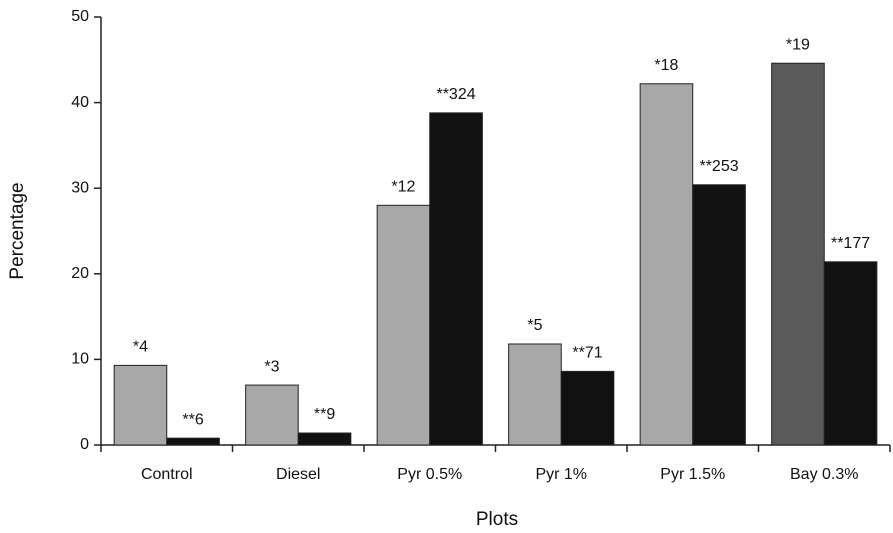 The height and width of the screenshot is (533, 893). I want to click on x-tick-label: Pyr 0.5%, so click(429, 474).